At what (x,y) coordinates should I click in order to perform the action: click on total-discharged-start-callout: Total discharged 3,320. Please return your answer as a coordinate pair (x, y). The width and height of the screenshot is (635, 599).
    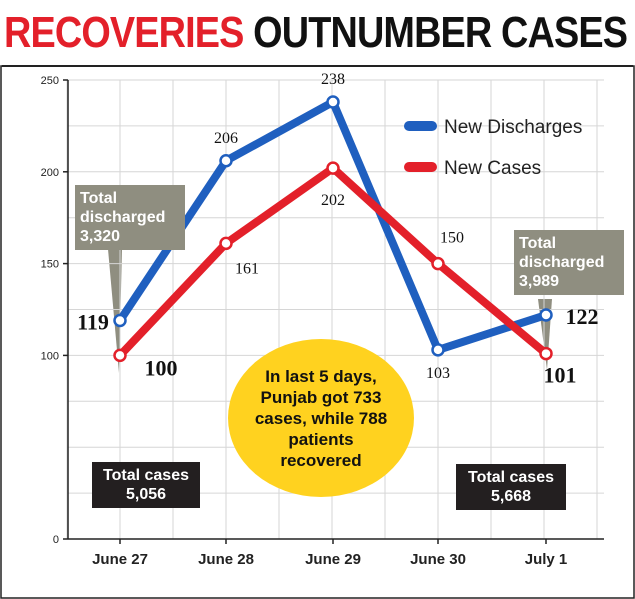
    Looking at the image, I should click on (130, 217).